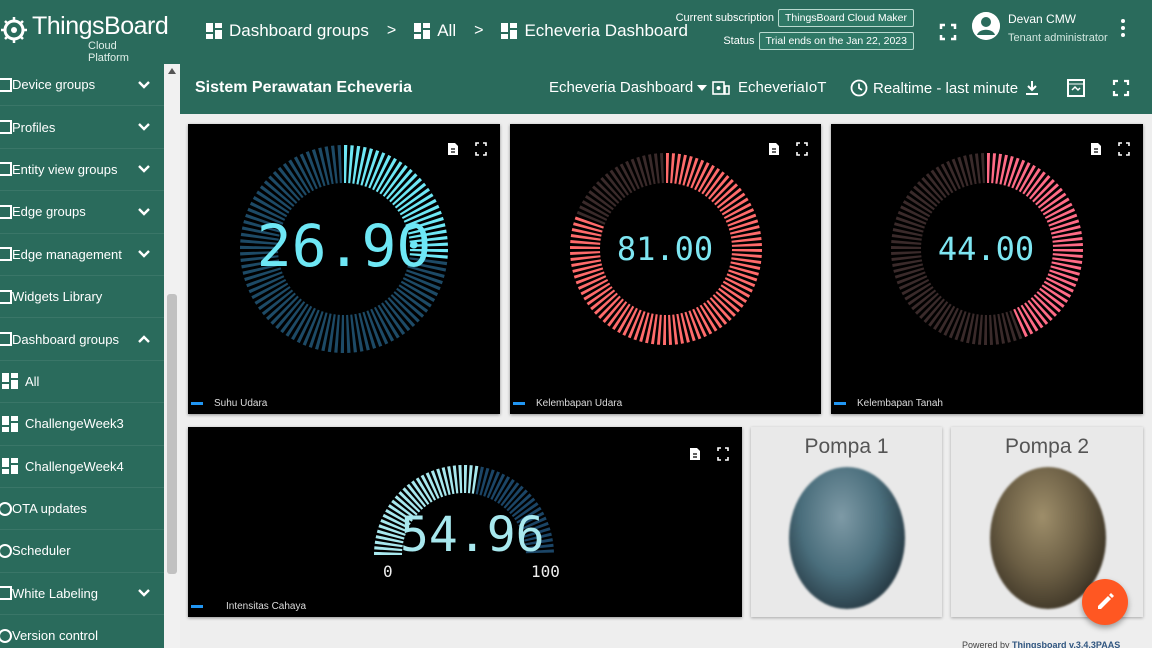 This screenshot has height=648, width=1152. What do you see at coordinates (82, 594) in the screenshot?
I see `sidebar-item-white-labeling: White Labeling` at bounding box center [82, 594].